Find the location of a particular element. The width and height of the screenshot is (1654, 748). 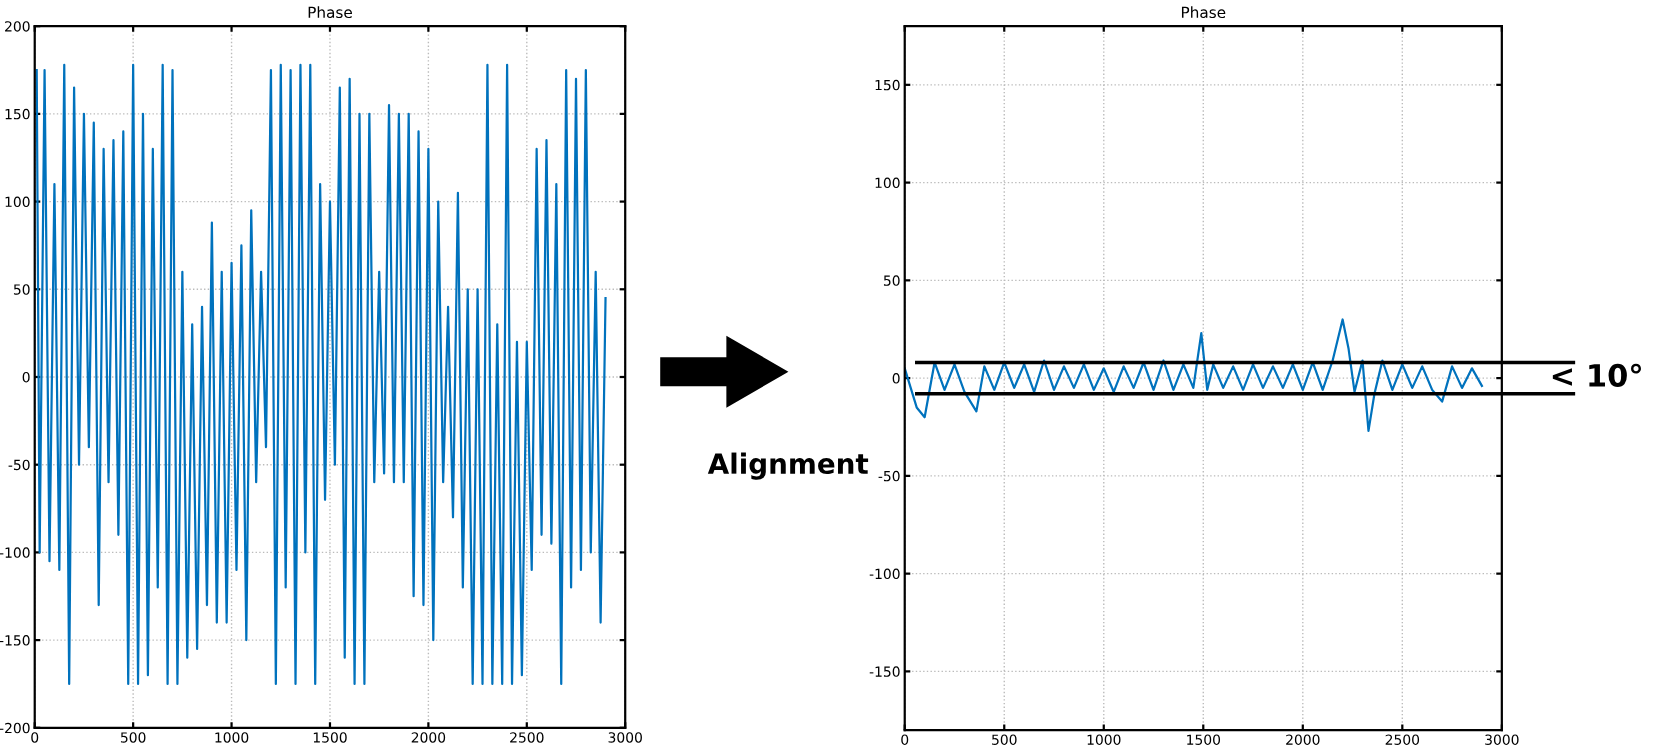

line-series is located at coordinates (1194, 375).